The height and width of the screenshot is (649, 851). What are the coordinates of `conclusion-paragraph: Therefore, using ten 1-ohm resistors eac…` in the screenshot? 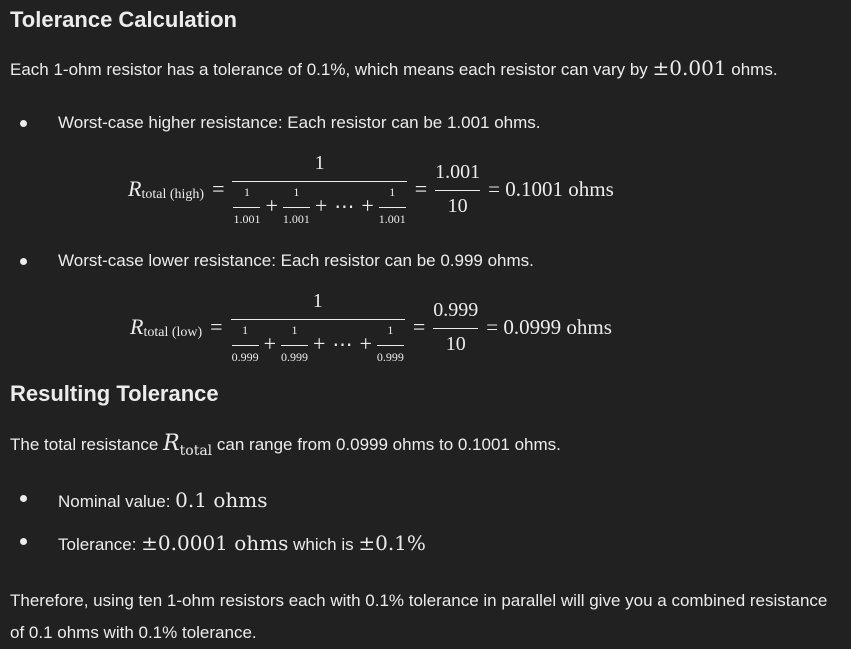 It's located at (419, 616).